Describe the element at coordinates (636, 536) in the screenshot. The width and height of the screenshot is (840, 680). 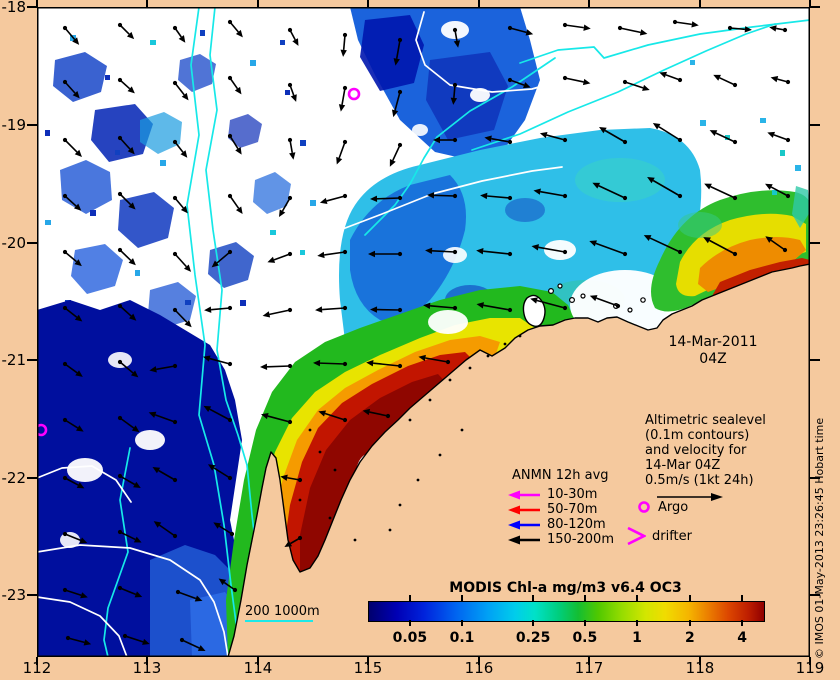
I see `drifter-chevron-icon` at that location.